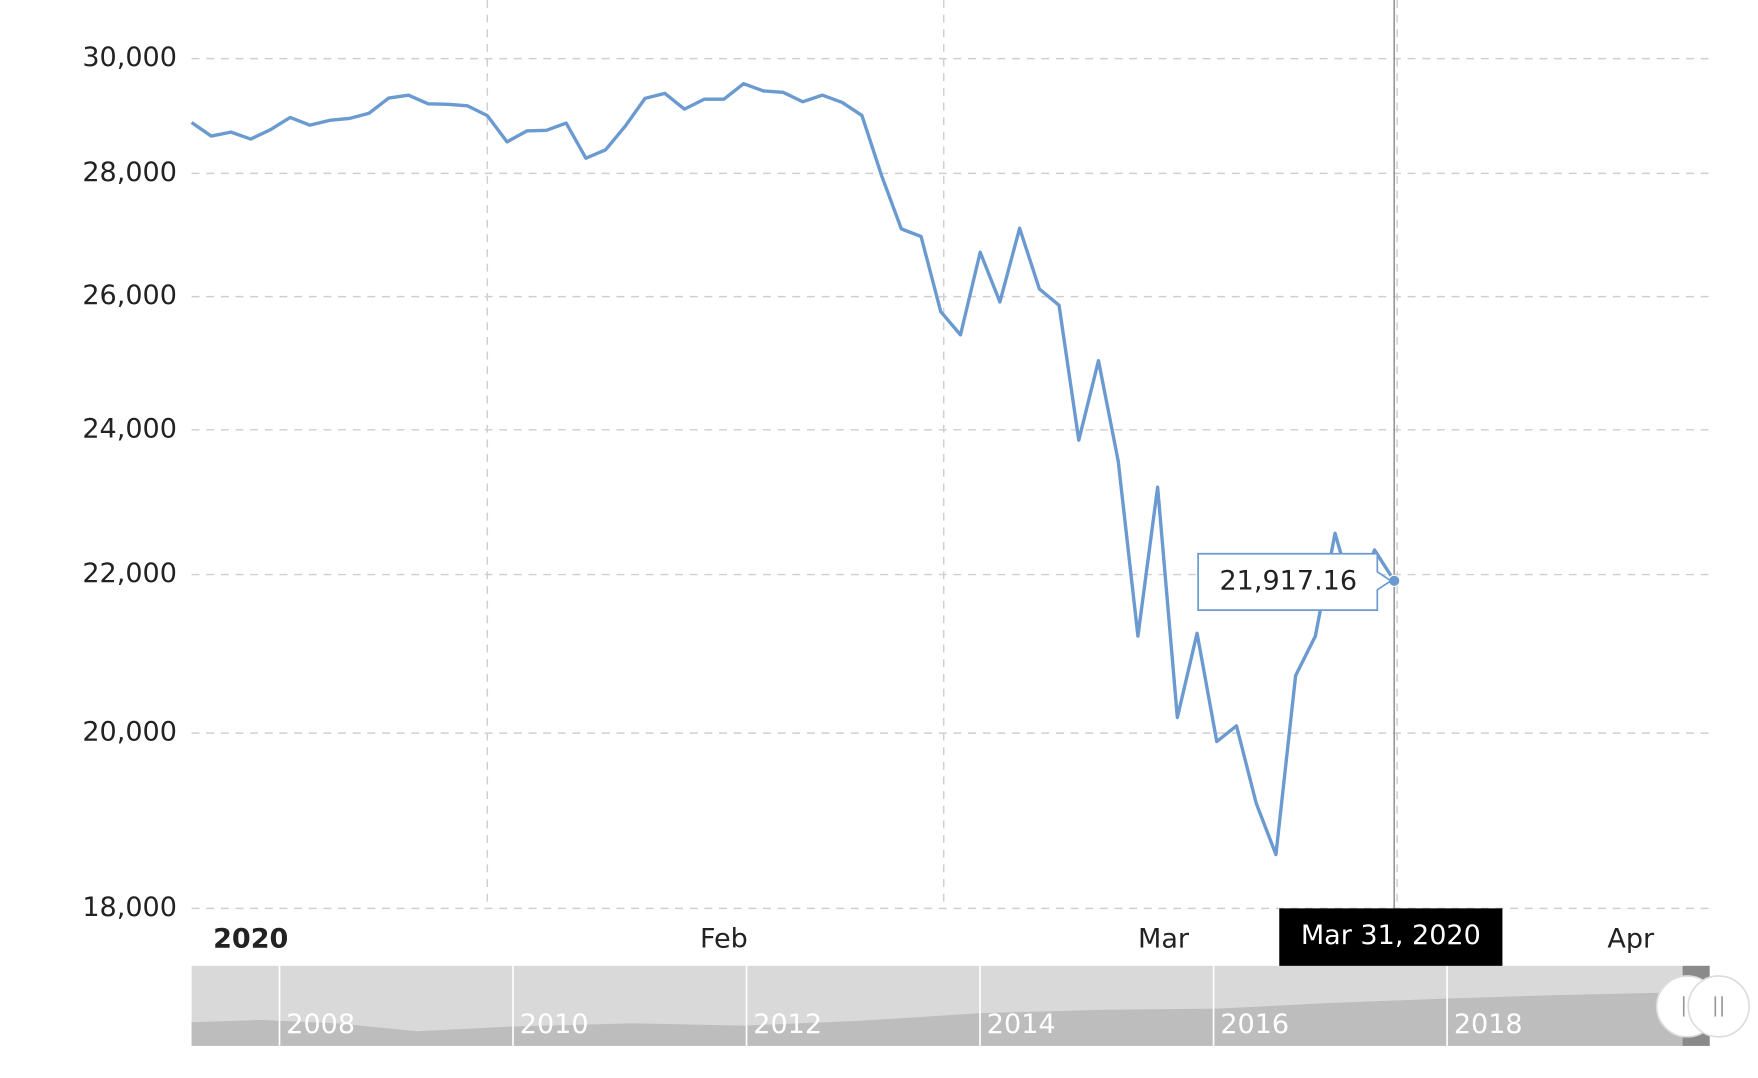 This screenshot has width=1758, height=1078. Describe the element at coordinates (129, 295) in the screenshot. I see `y-tick-label: 26,000` at that location.